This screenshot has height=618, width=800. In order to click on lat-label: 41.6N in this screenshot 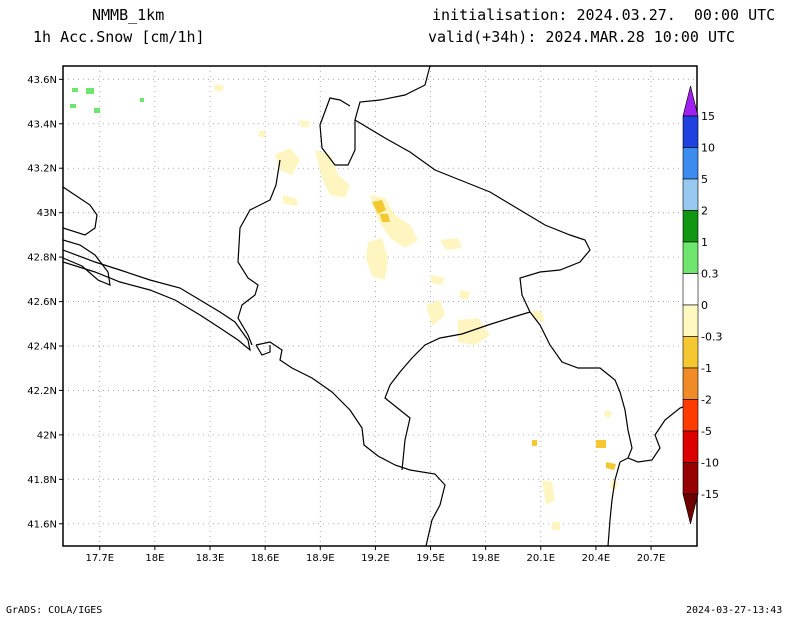, I will do `click(42, 524)`.